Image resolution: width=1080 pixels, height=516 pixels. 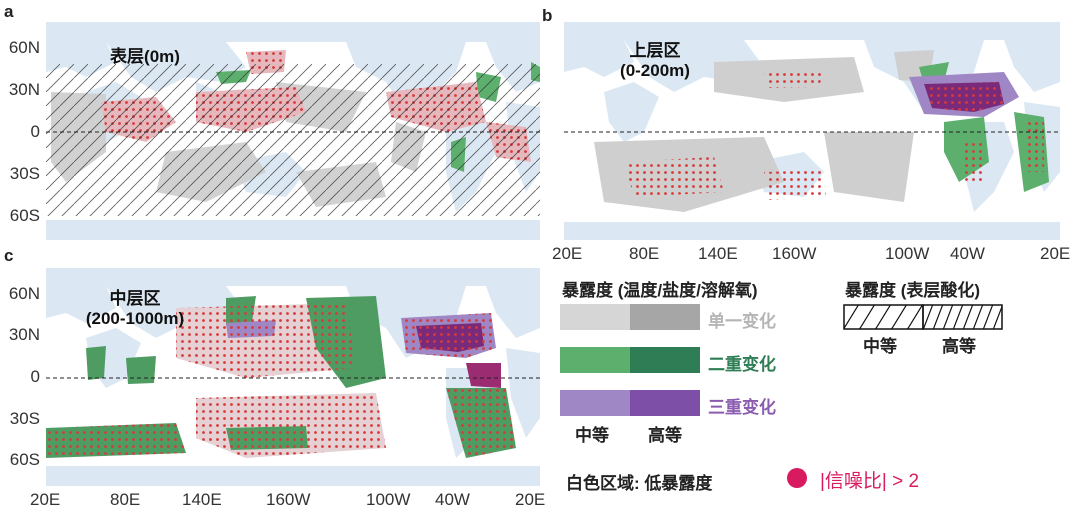 I want to click on legend-double-label: 二重变化, so click(x=742, y=364).